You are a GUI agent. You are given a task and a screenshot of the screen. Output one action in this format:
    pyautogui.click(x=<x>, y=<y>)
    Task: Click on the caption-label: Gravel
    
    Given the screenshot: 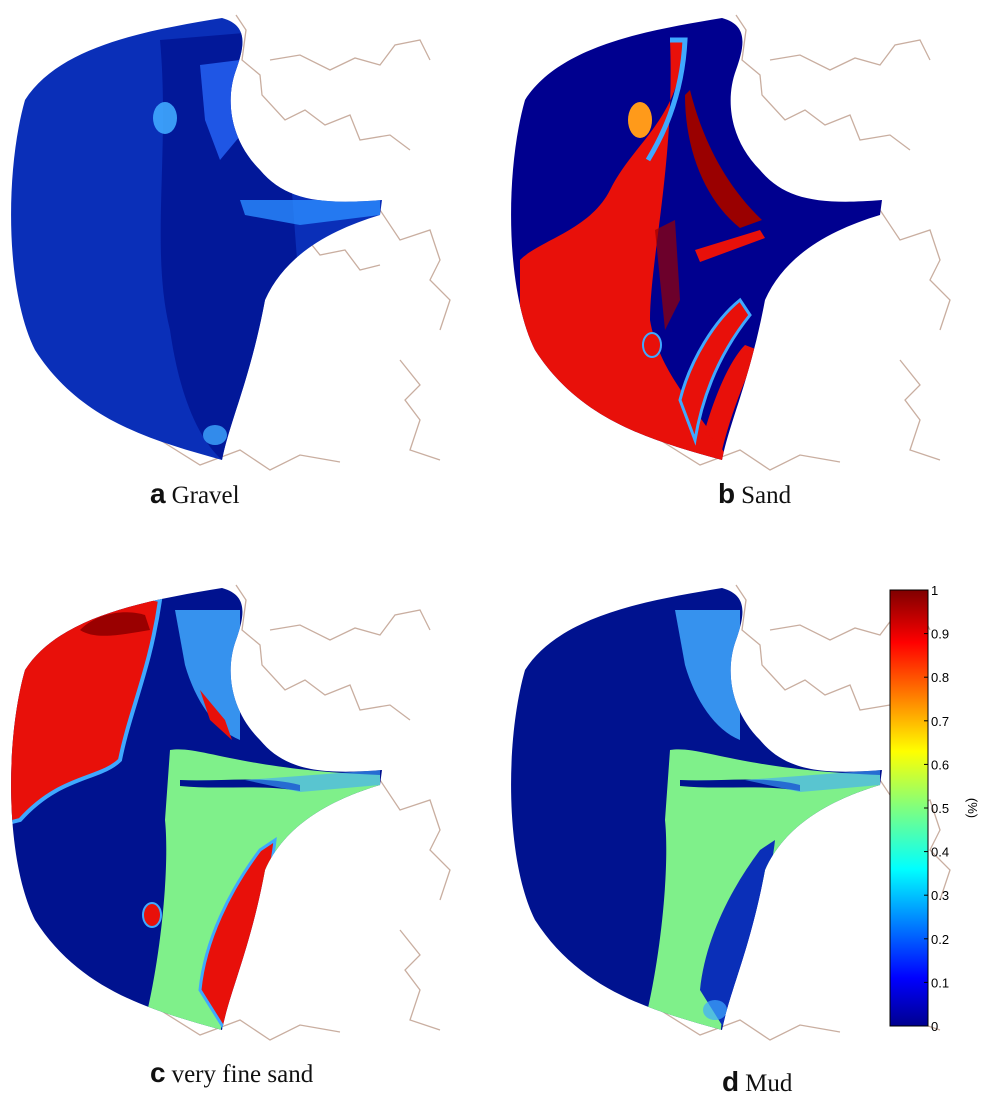 What is the action you would take?
    pyautogui.click(x=205, y=495)
    